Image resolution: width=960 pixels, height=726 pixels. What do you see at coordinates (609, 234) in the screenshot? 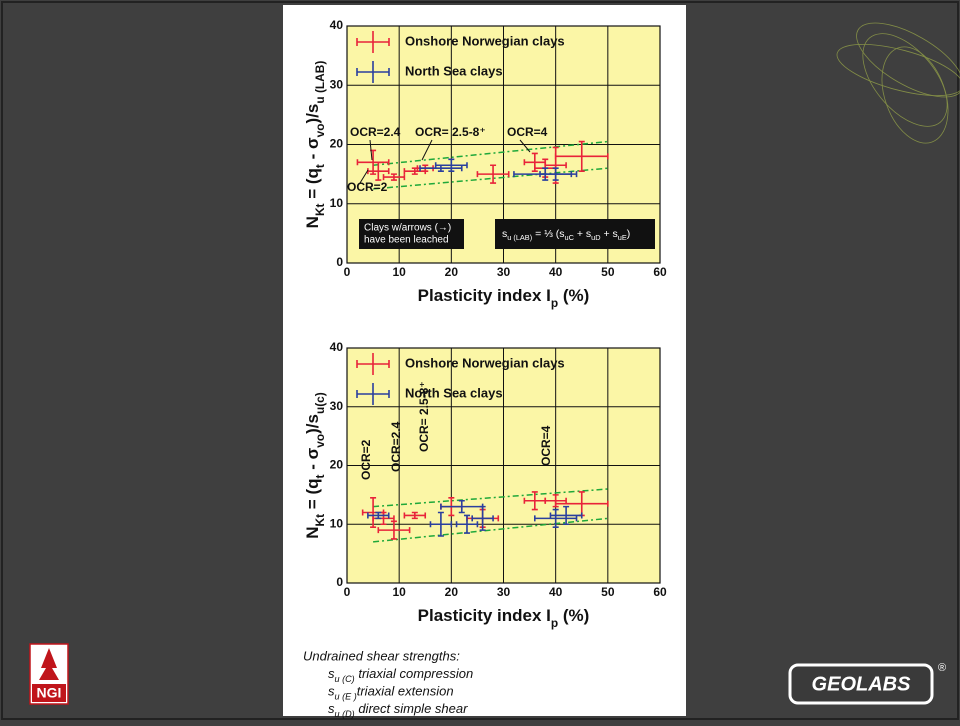
I see `text-part: + s` at bounding box center [609, 234].